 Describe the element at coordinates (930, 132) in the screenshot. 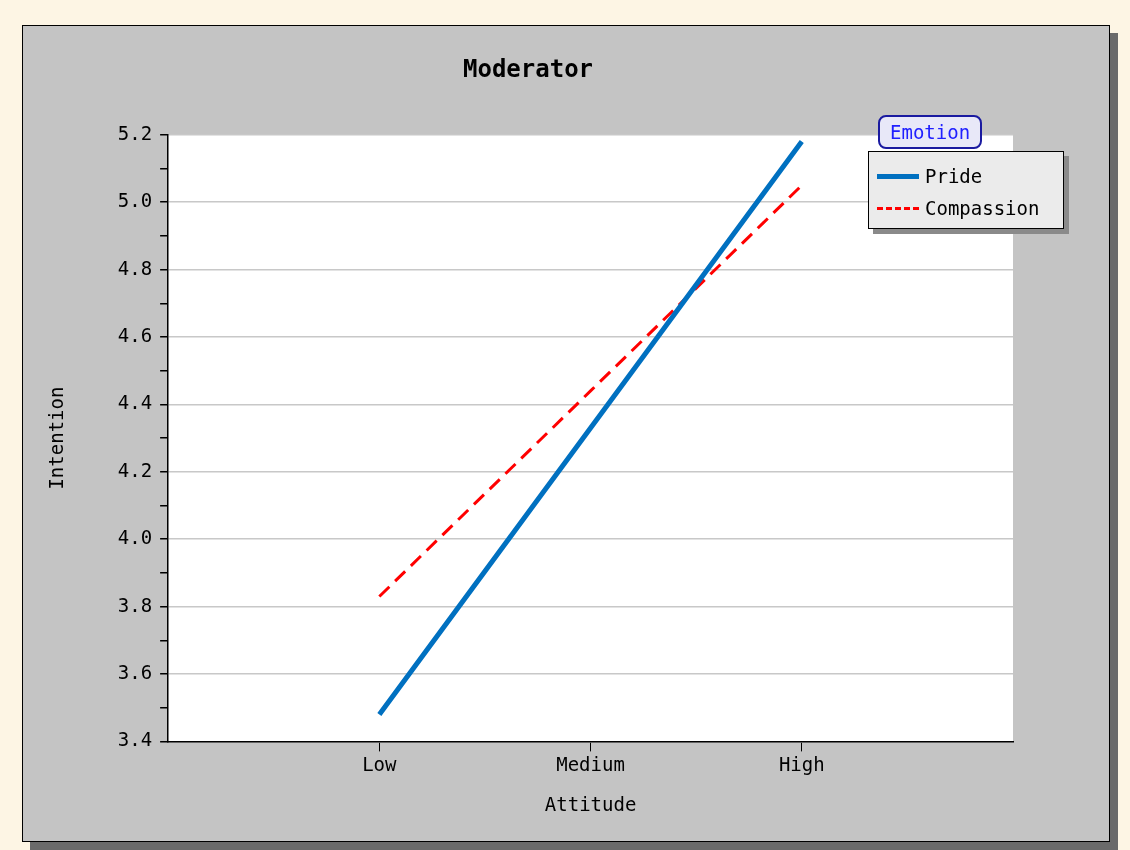

I see `legend-title: Emotion` at that location.